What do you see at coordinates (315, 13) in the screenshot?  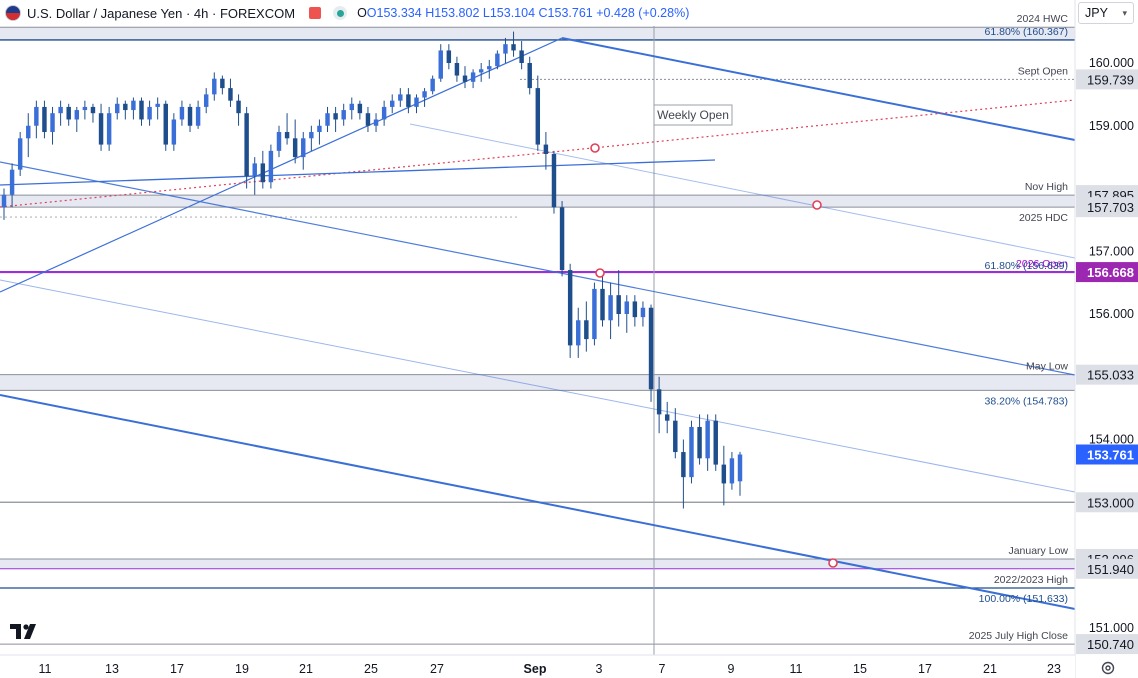 I see `market-status-icon` at bounding box center [315, 13].